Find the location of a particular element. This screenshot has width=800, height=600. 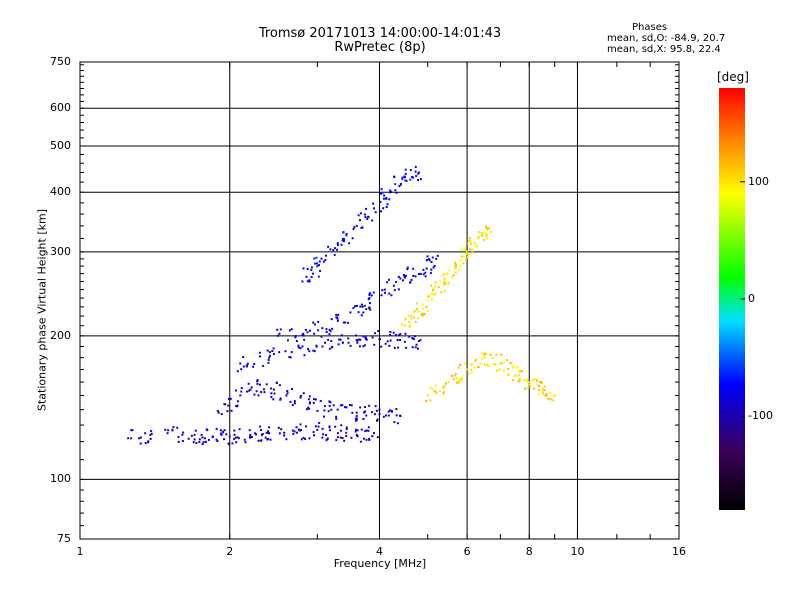

y-tick-label: 100 is located at coordinates (60, 479).